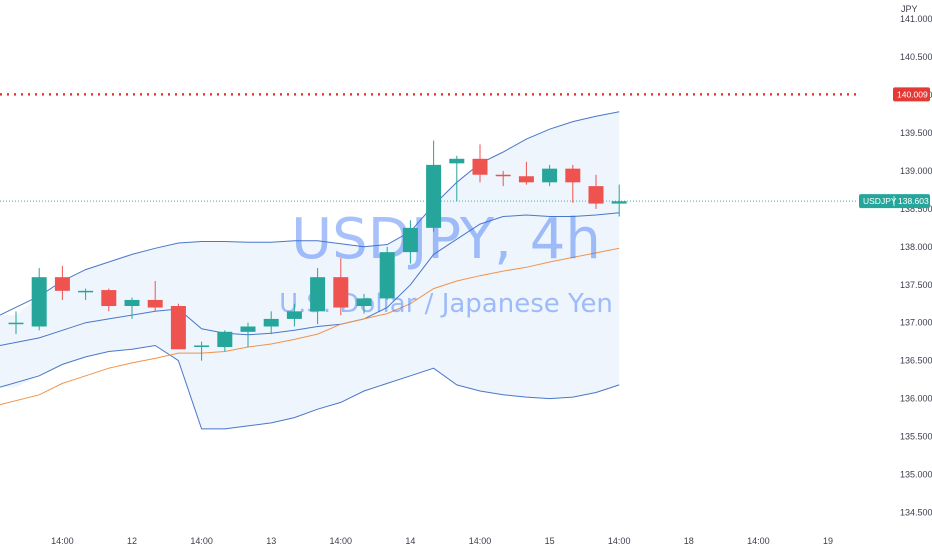 This screenshot has height=550, width=932. I want to click on price-tick-label: 136.000, so click(916, 399).